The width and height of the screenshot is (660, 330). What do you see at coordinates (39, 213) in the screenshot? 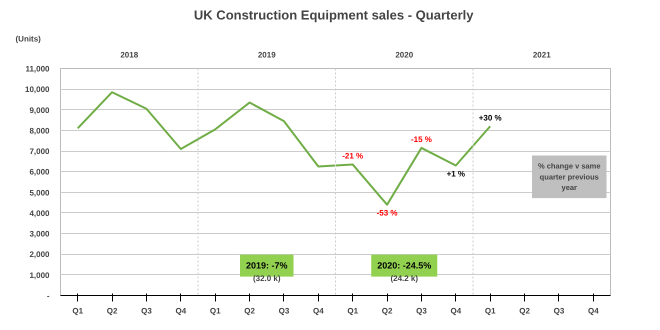
I see `y-tick-label: 4,000` at bounding box center [39, 213].